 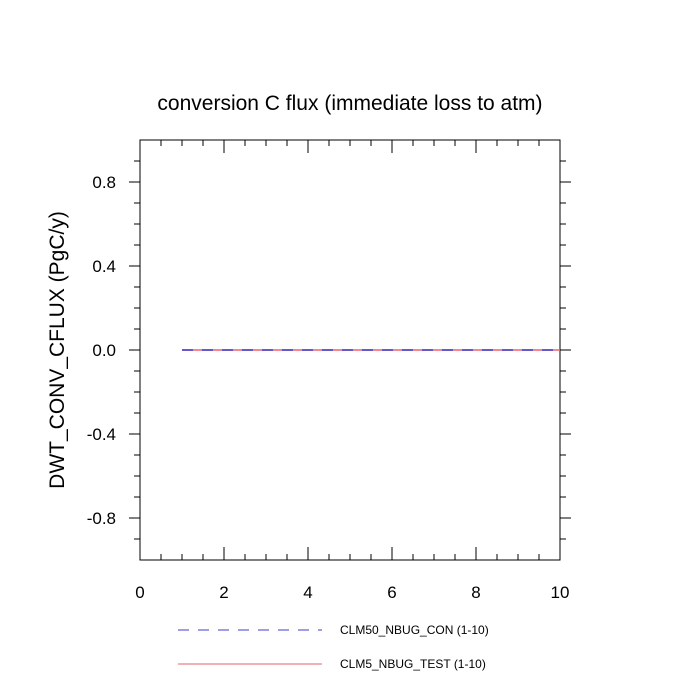 What do you see at coordinates (139, 592) in the screenshot?
I see `x-tick-label: 0` at bounding box center [139, 592].